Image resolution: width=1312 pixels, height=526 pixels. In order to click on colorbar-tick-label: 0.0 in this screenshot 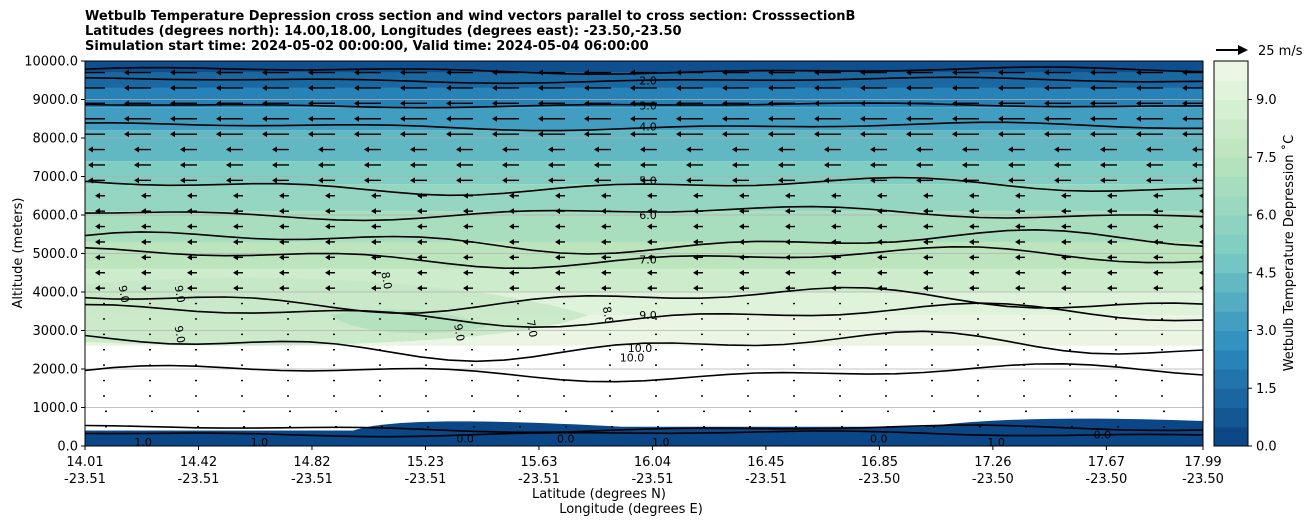, I will do `click(1266, 447)`.